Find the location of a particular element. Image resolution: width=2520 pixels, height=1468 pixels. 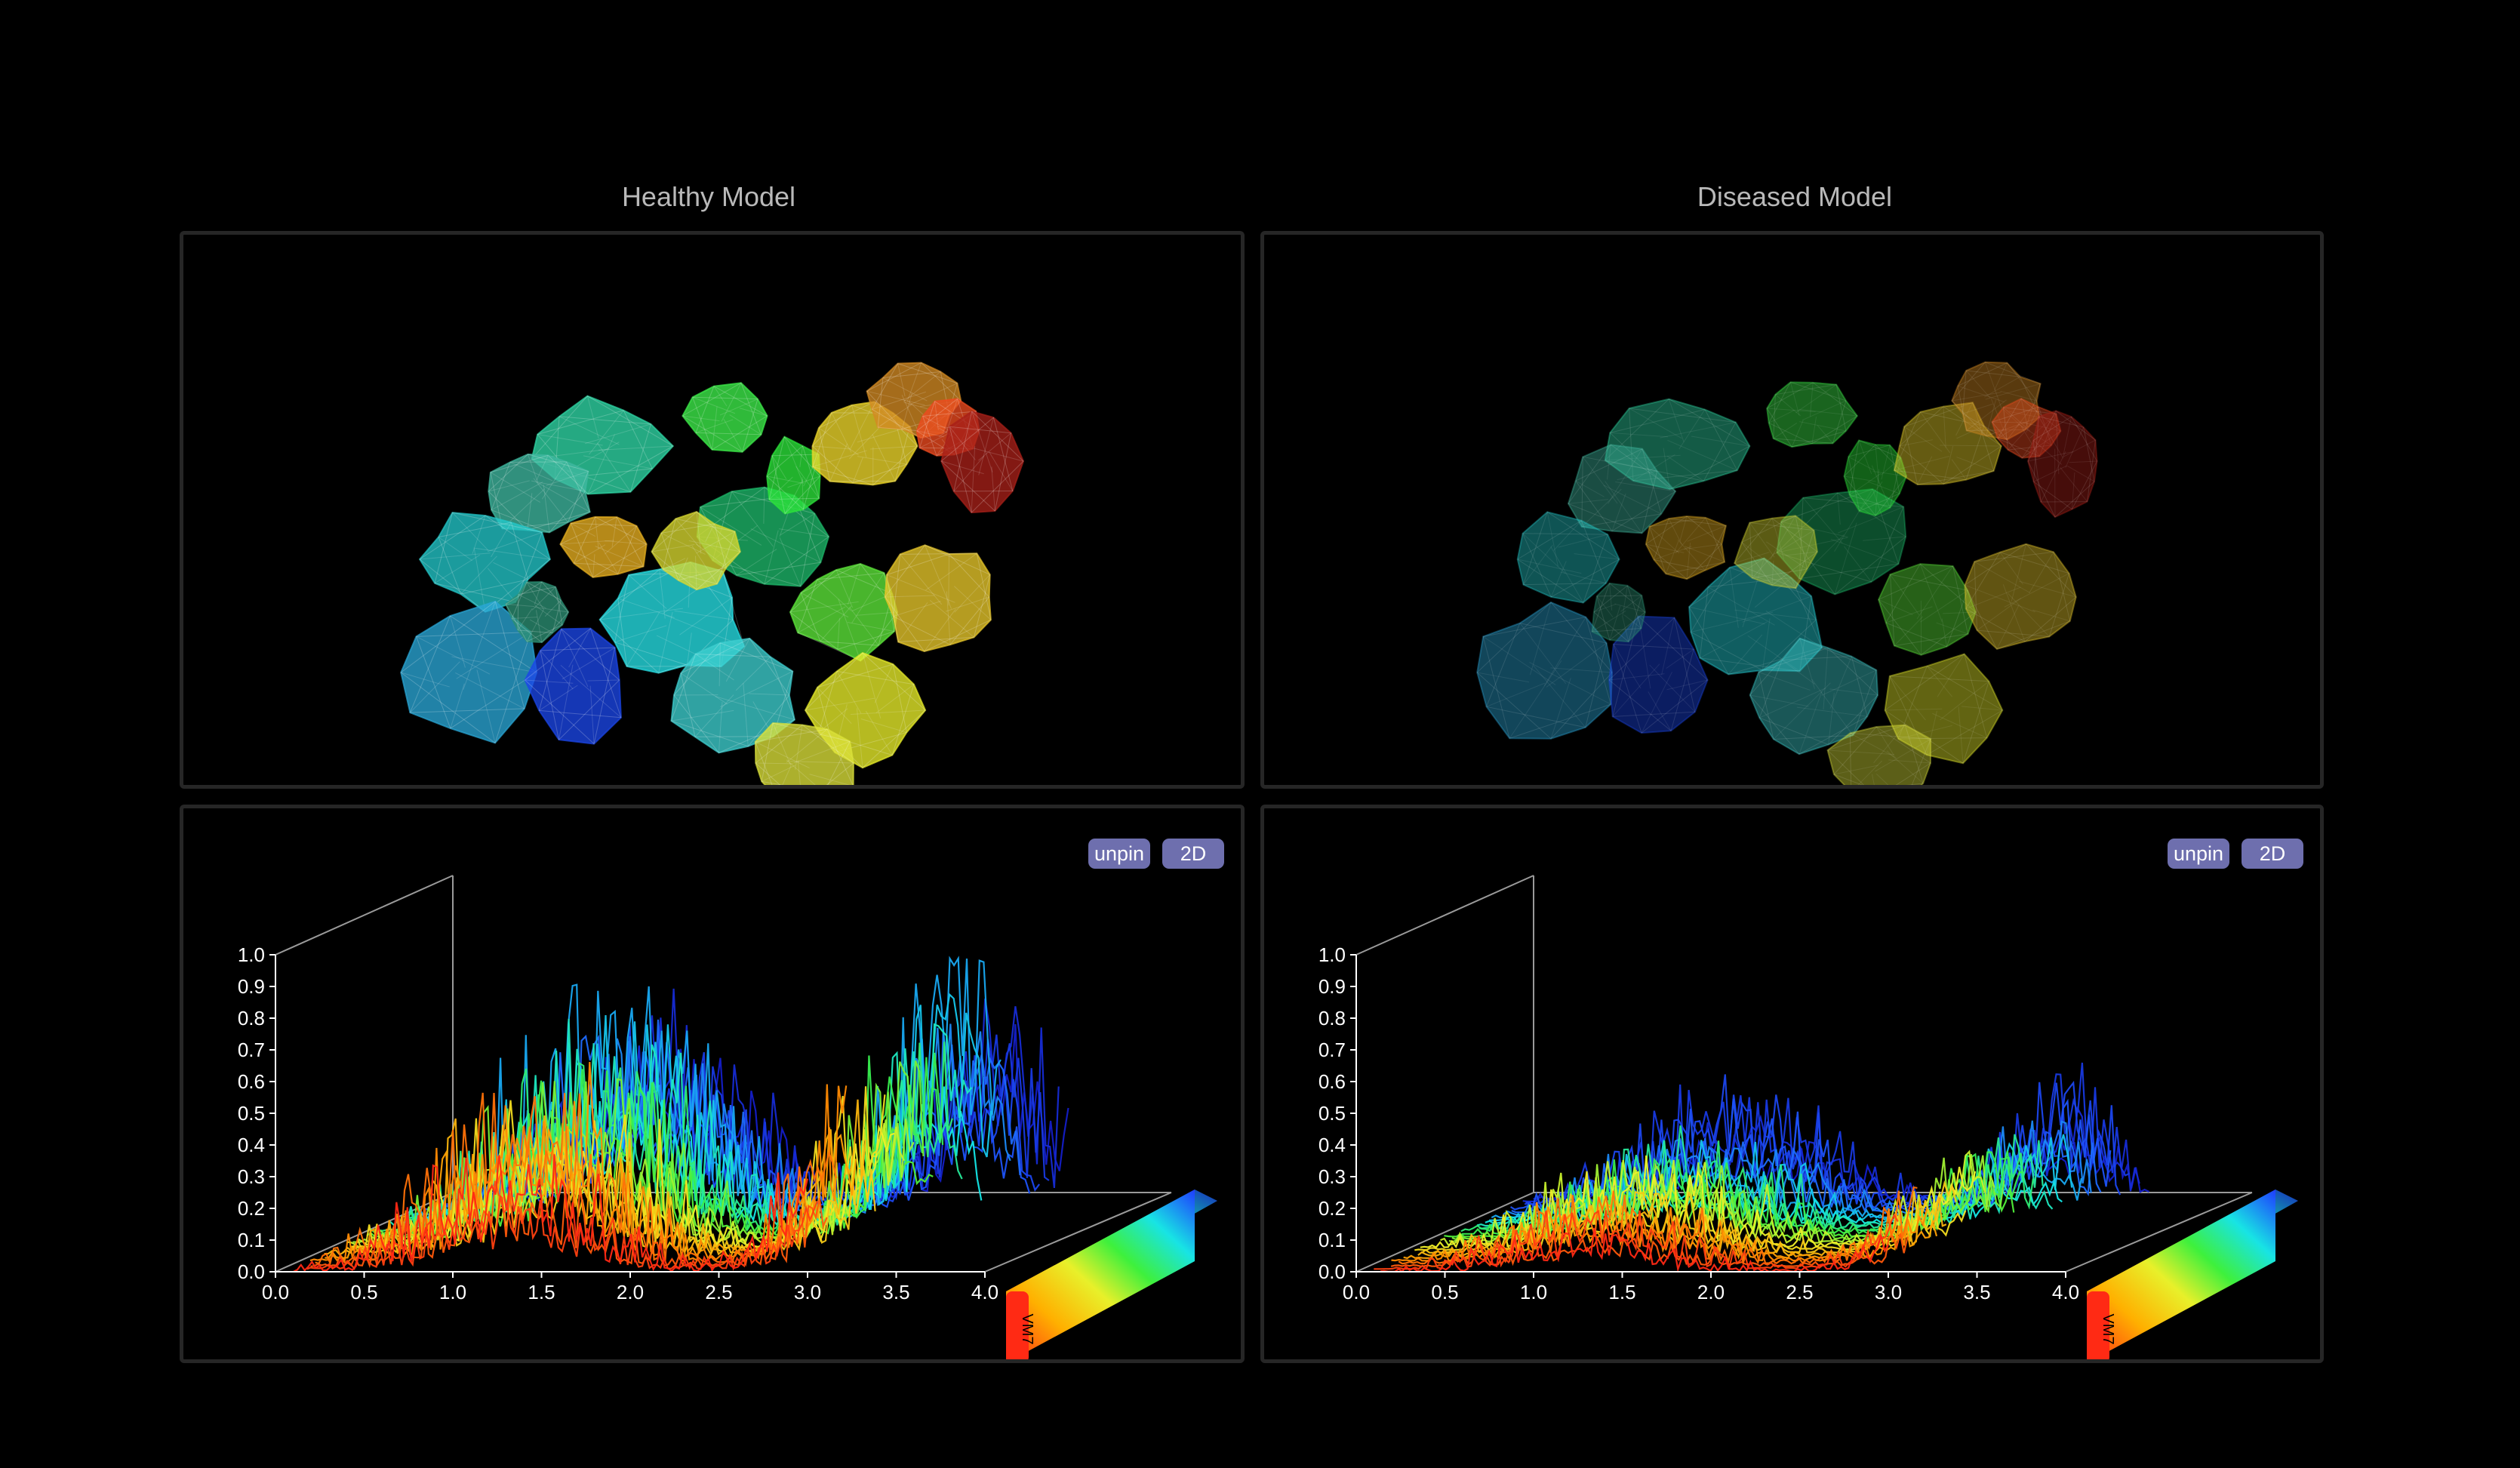

diseased-model-title: Diseased Model is located at coordinates (1795, 196).